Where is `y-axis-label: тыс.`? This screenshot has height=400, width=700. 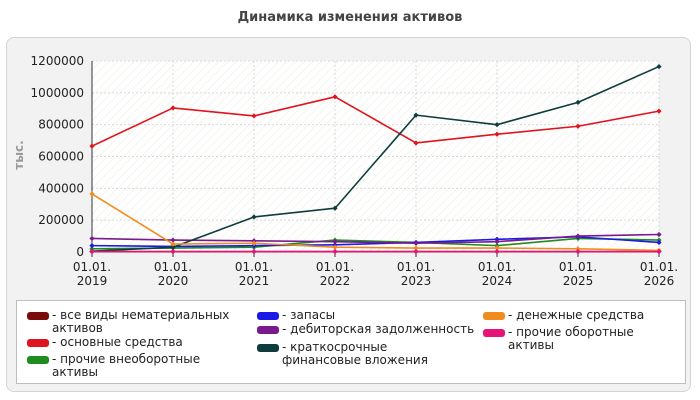
y-axis-label: тыс. is located at coordinates (19, 154).